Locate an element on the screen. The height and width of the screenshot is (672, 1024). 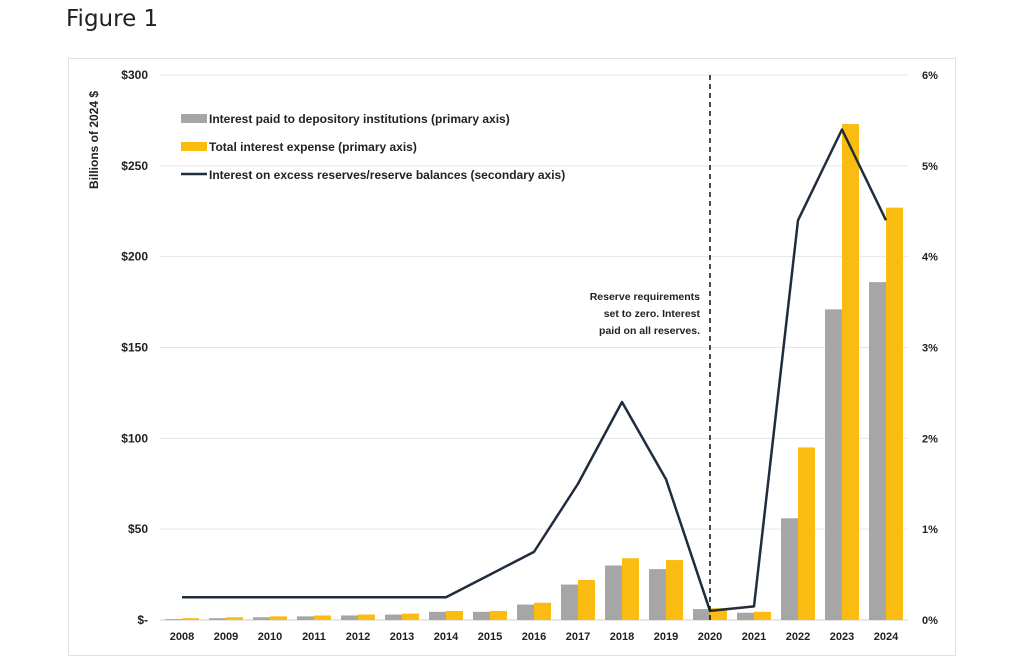
annotation-text: Reserve requirements is located at coordinates (645, 297).